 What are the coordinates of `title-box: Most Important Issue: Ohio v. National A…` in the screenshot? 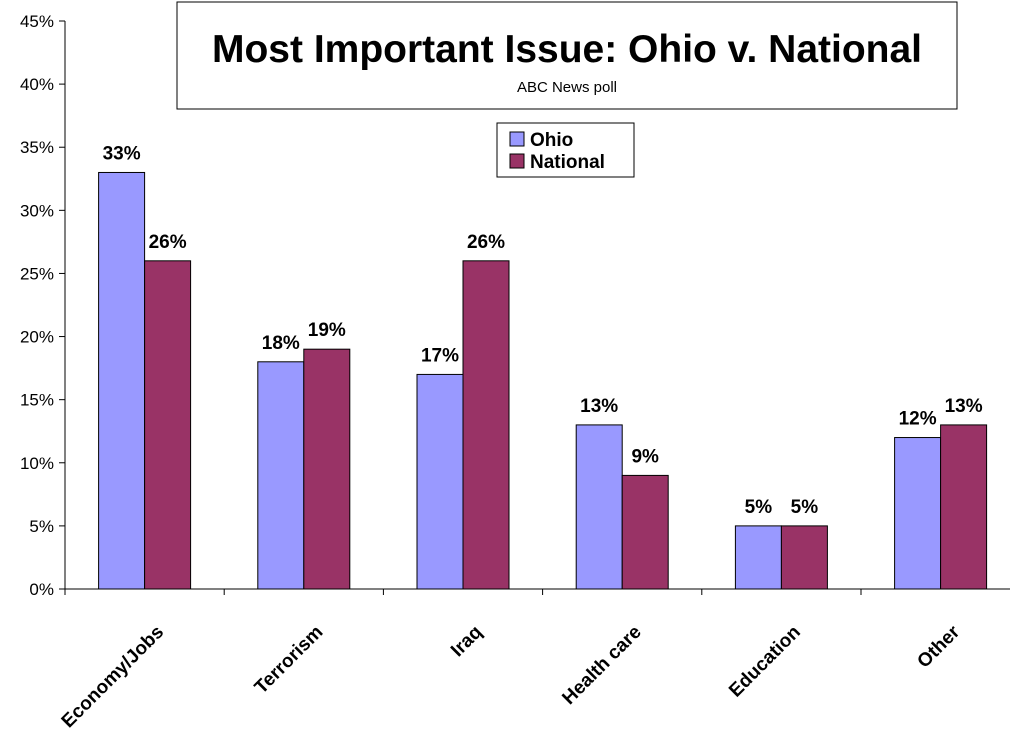 It's located at (567, 55).